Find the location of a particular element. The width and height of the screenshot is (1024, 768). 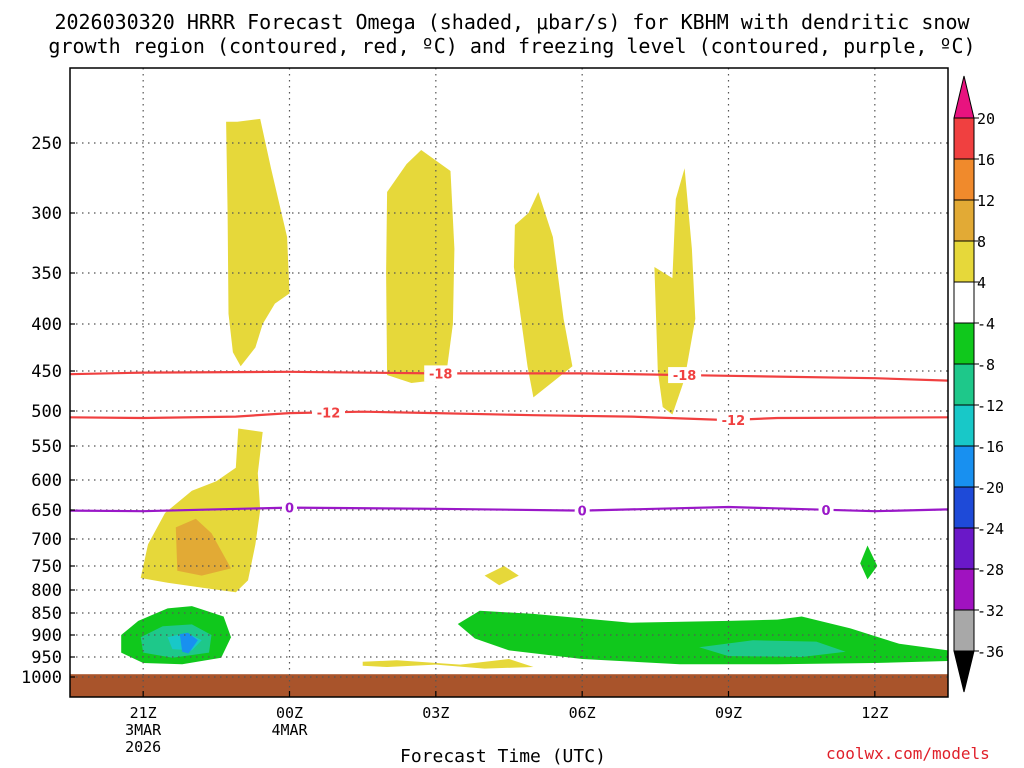

y-tick-label: 700 is located at coordinates (46, 540).